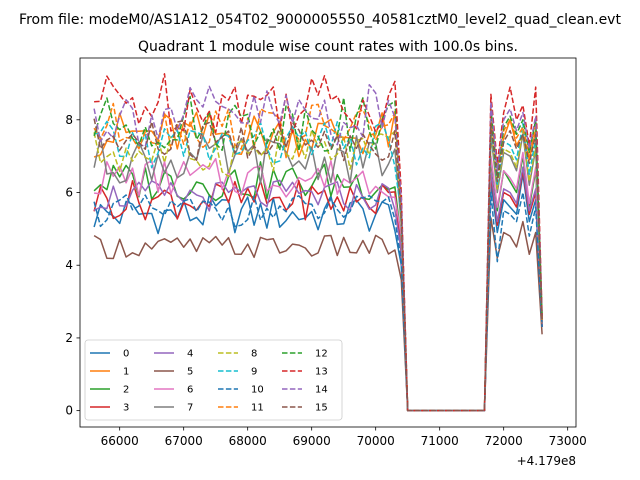 The width and height of the screenshot is (640, 480). I want to click on legend-label: 4, so click(190, 354).